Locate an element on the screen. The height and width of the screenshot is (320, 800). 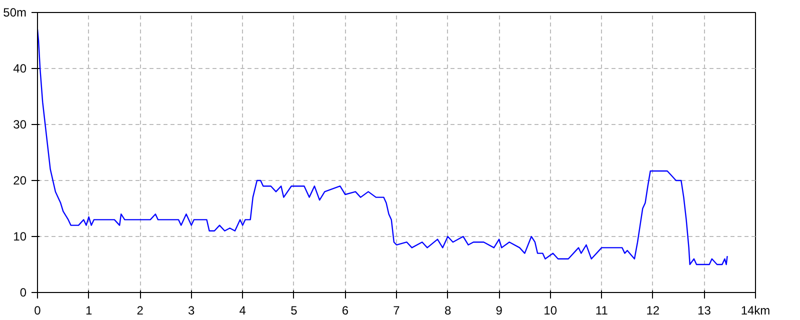
x-tick-label: 11 is located at coordinates (601, 311).